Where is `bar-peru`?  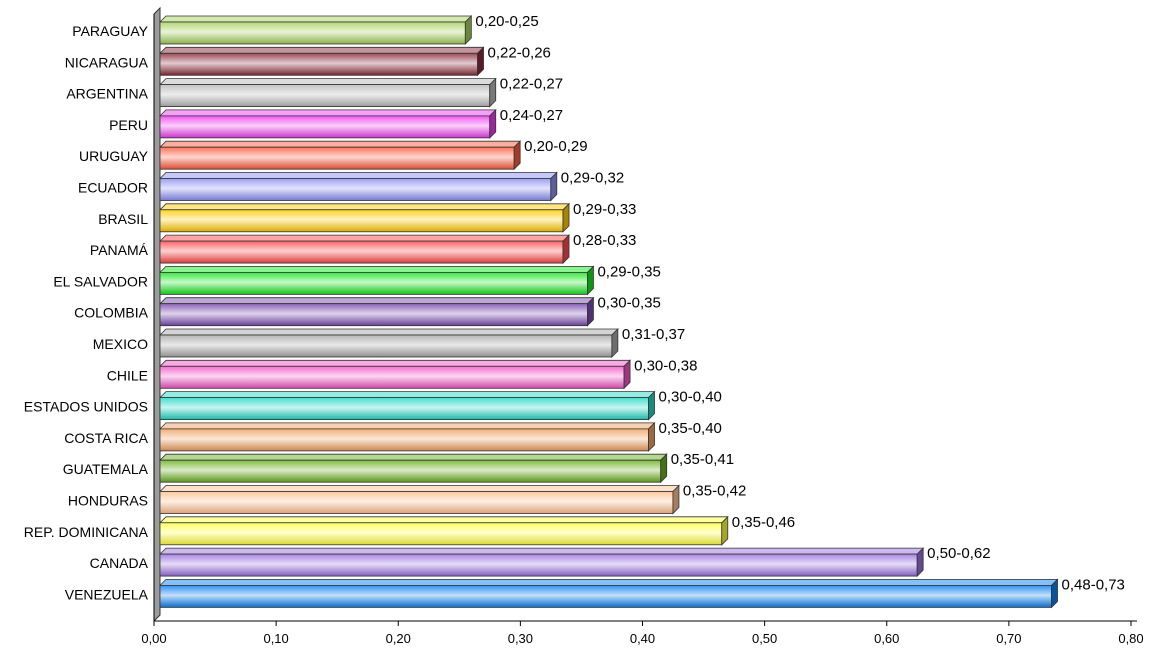
bar-peru is located at coordinates (328, 123).